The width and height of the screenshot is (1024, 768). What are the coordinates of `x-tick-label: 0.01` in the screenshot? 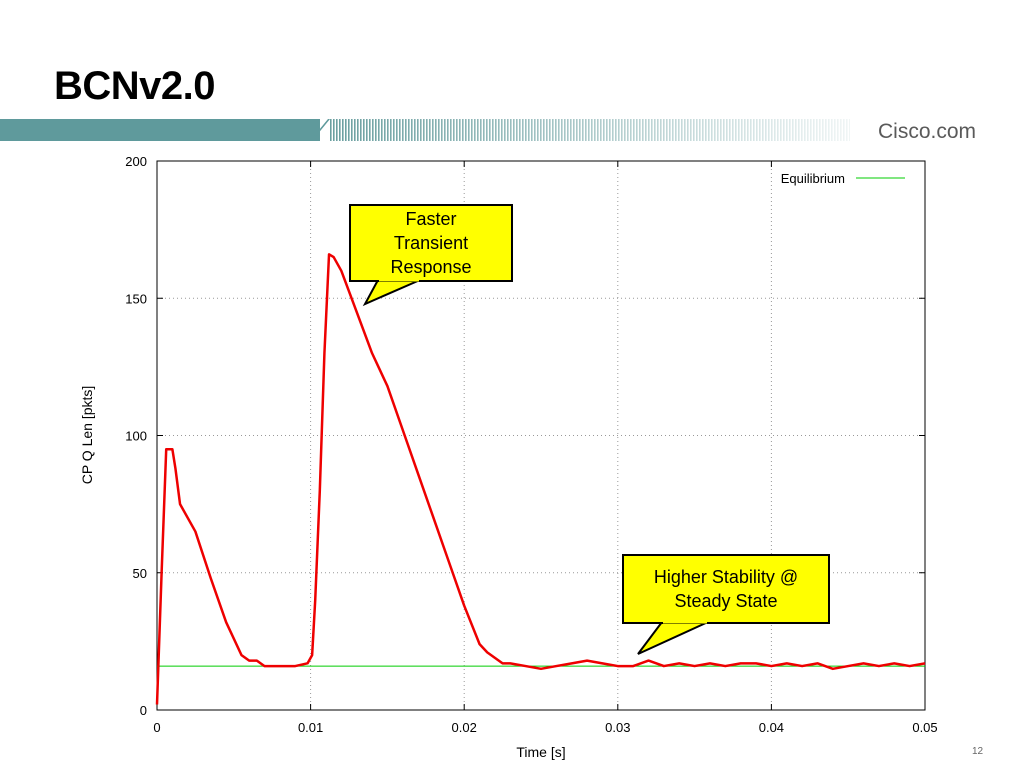 It's located at (310, 727).